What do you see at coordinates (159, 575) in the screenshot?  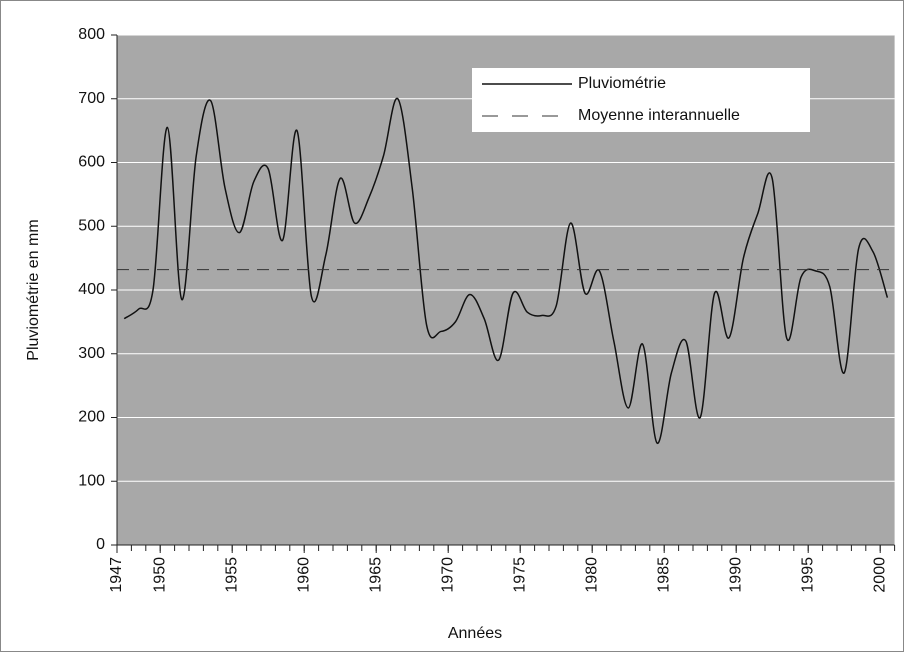 I see `x-tick-label: 1950` at bounding box center [159, 575].